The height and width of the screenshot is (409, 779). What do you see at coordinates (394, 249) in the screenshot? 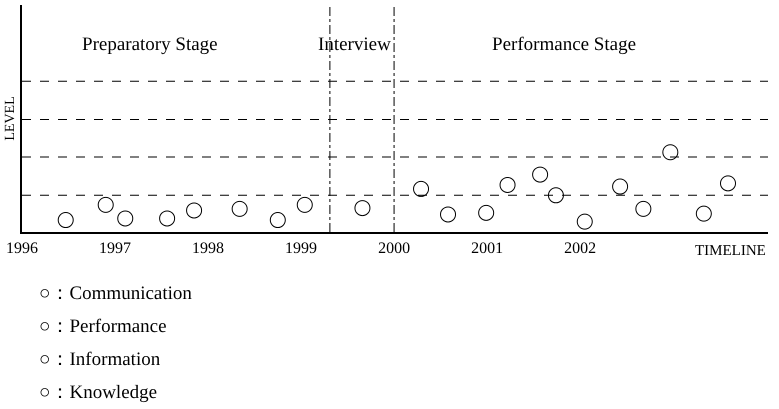
I see `x-tick-label: 2000` at bounding box center [394, 249].